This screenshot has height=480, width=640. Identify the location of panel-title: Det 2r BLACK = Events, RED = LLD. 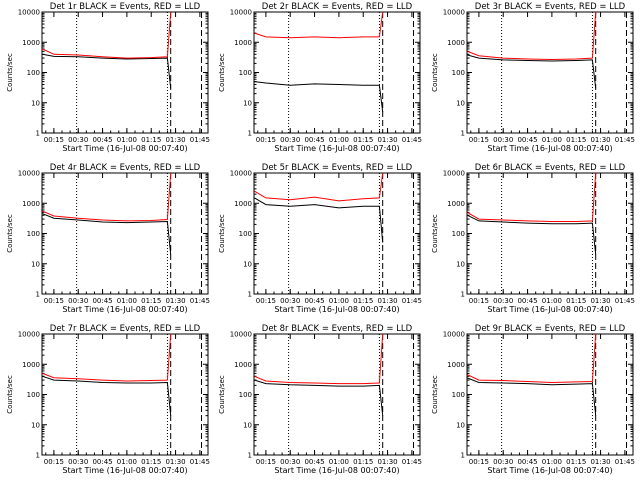
(337, 7).